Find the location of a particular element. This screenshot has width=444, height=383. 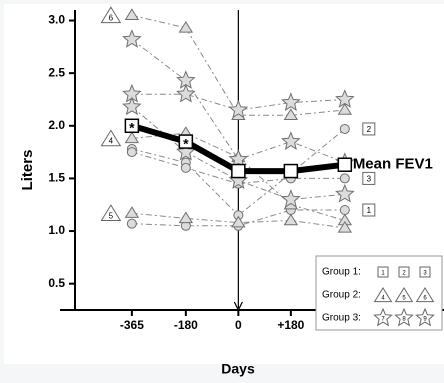

legend: Group 1: 1 2 3 Group 2: 4 5 6 Group 3: 7 8 9 is located at coordinates (379, 293).